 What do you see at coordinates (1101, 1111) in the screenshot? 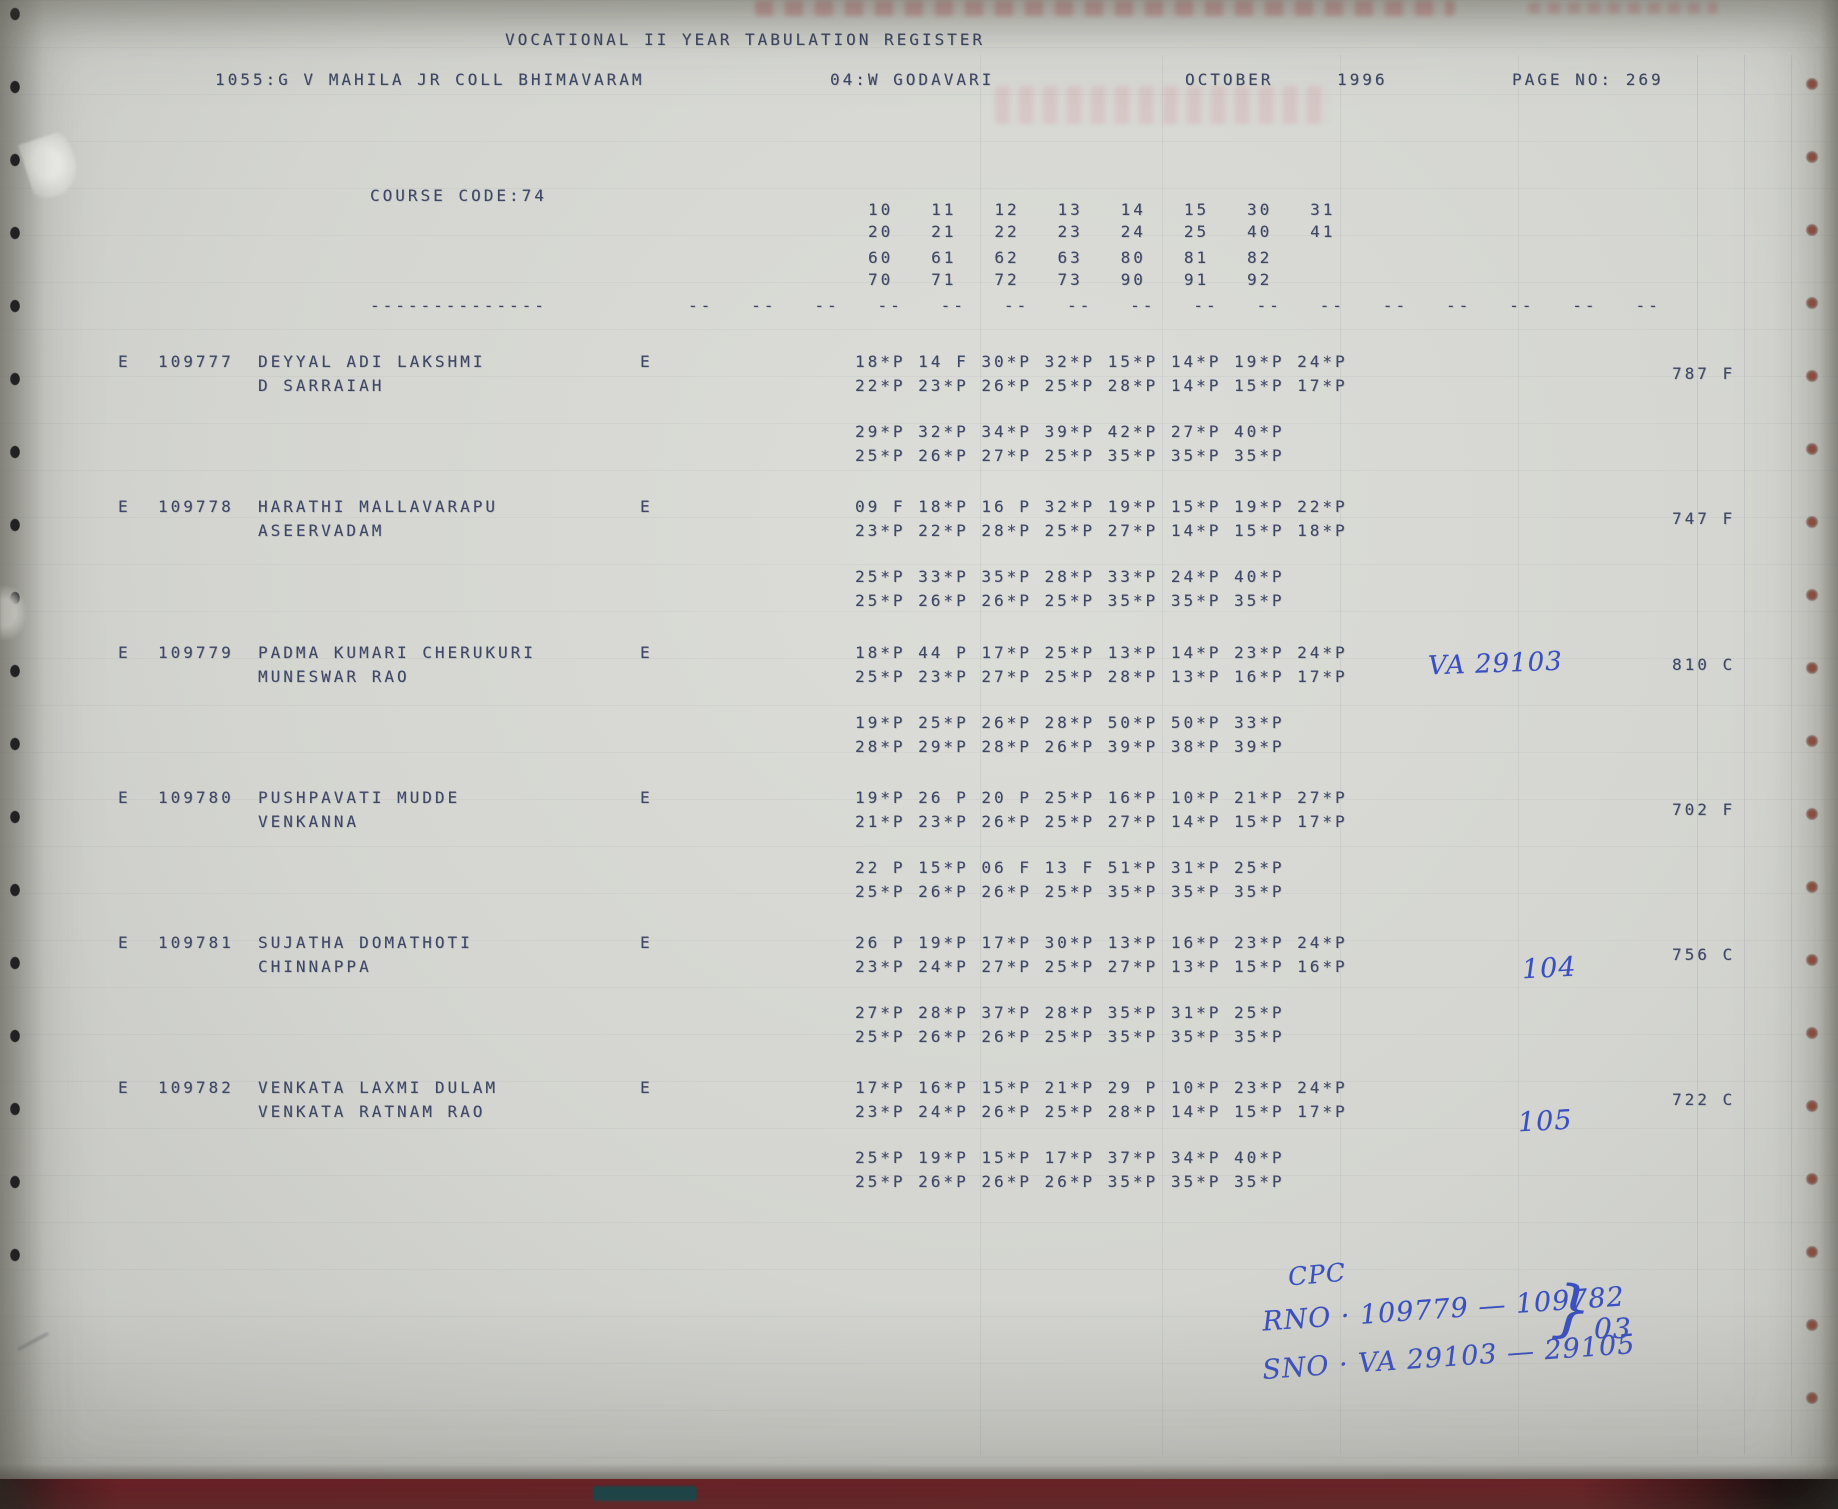
I see `marks-line-2: 23*P 24*P 26*P 25*P 28*P 14*P 15*P 17*P` at bounding box center [1101, 1111].